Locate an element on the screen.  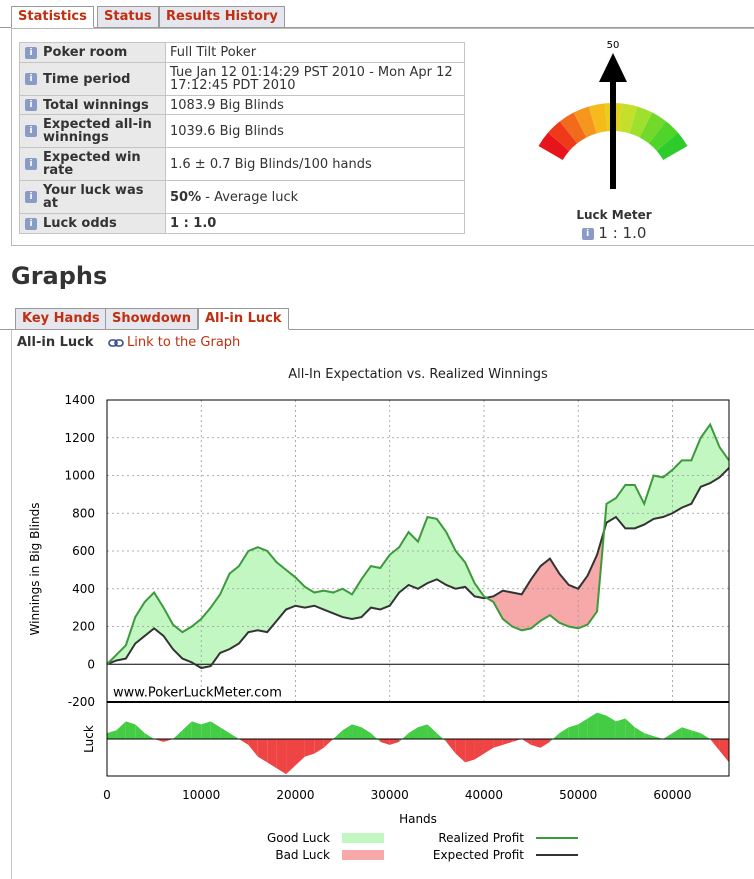
luck-meter-gauge: 50 is located at coordinates (613, 114).